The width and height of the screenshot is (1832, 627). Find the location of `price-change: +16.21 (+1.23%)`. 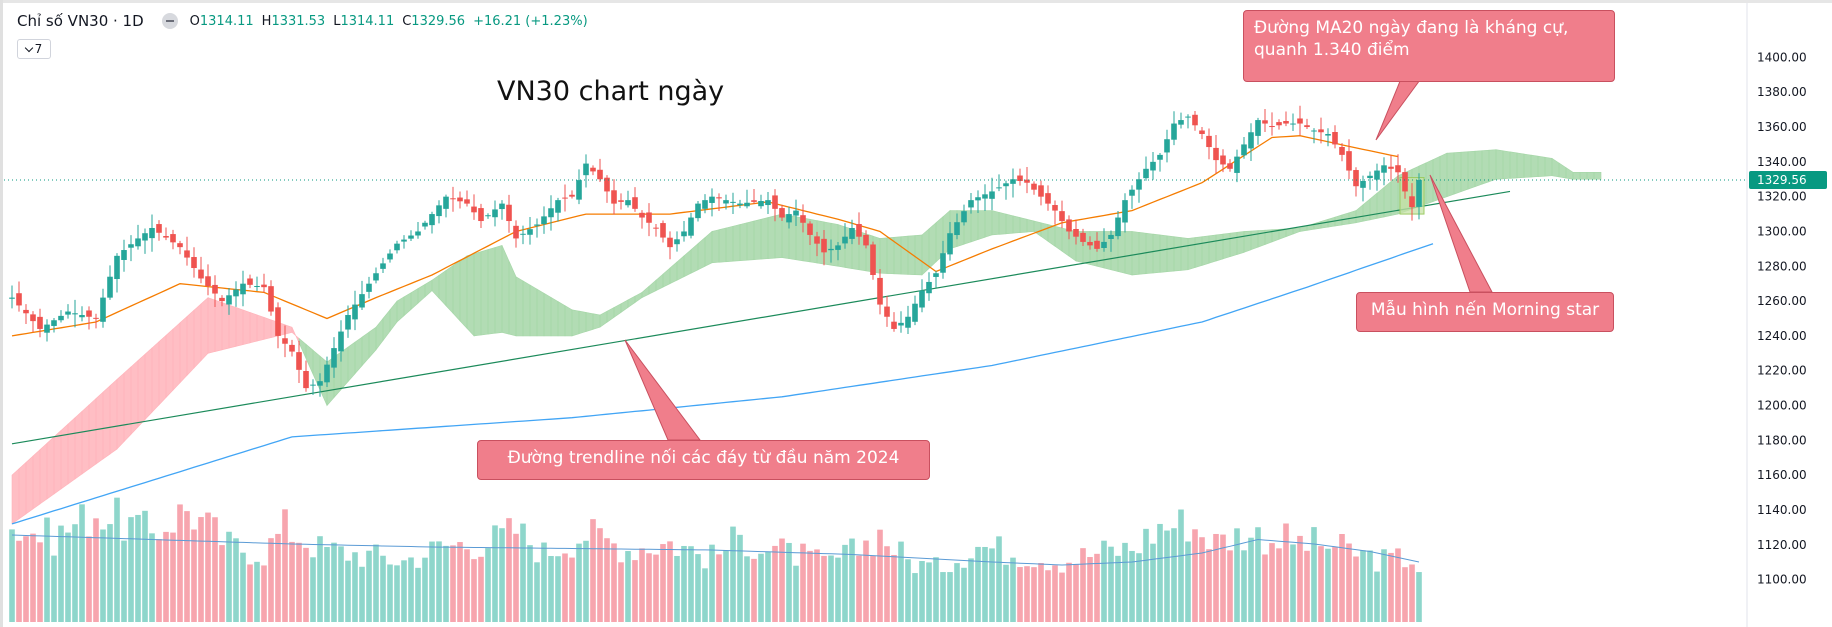

price-change: +16.21 (+1.23%) is located at coordinates (530, 21).